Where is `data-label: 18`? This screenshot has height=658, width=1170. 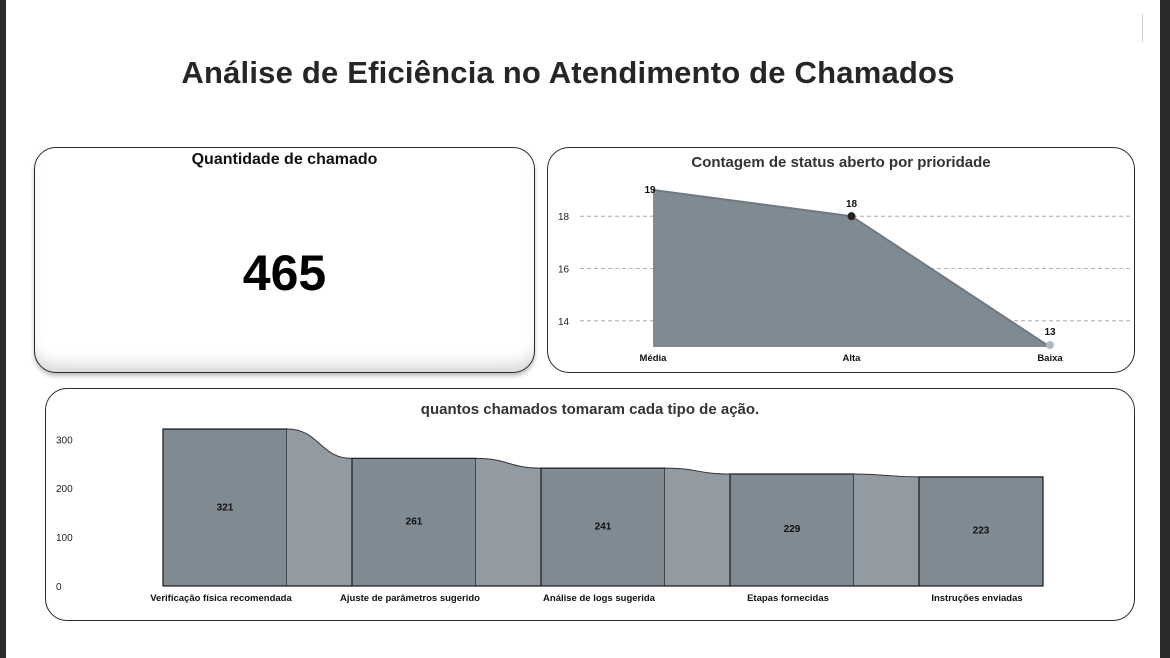 data-label: 18 is located at coordinates (852, 204).